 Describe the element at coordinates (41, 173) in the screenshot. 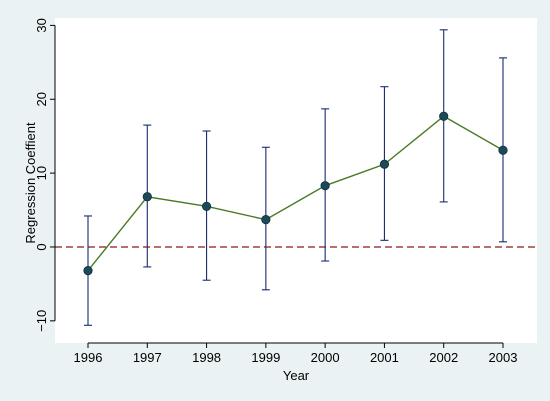

I see `y-tick-label-10: 10` at that location.